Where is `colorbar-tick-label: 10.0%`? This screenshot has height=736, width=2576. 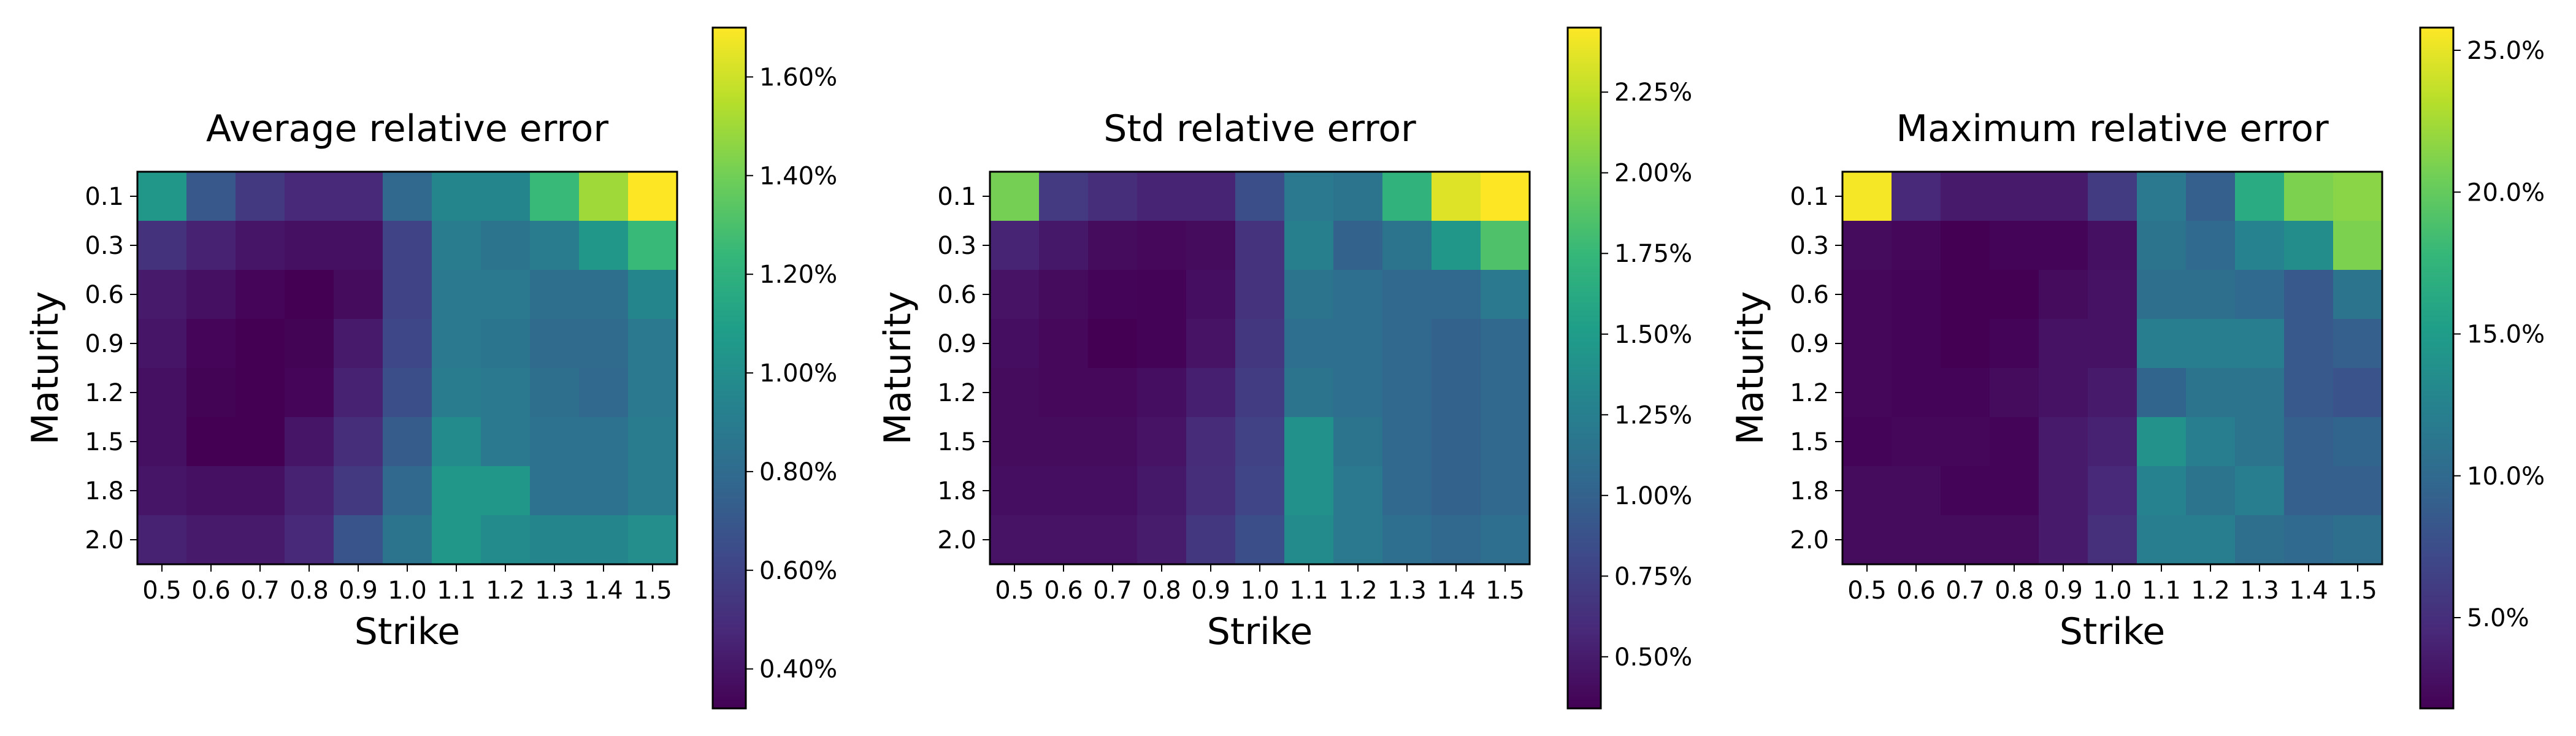 colorbar-tick-label: 10.0% is located at coordinates (2506, 476).